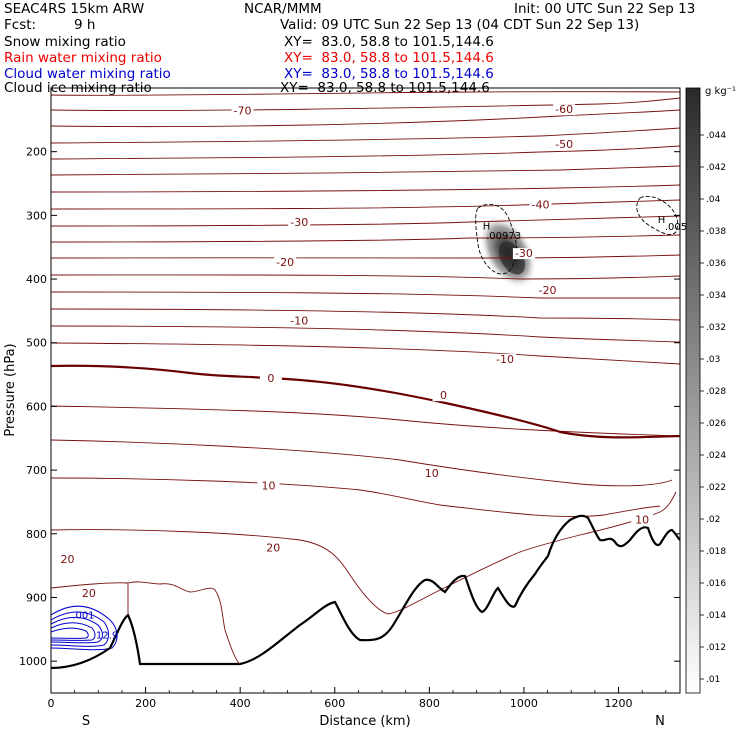  I want to click on temp-label-1: -60, so click(564, 109).